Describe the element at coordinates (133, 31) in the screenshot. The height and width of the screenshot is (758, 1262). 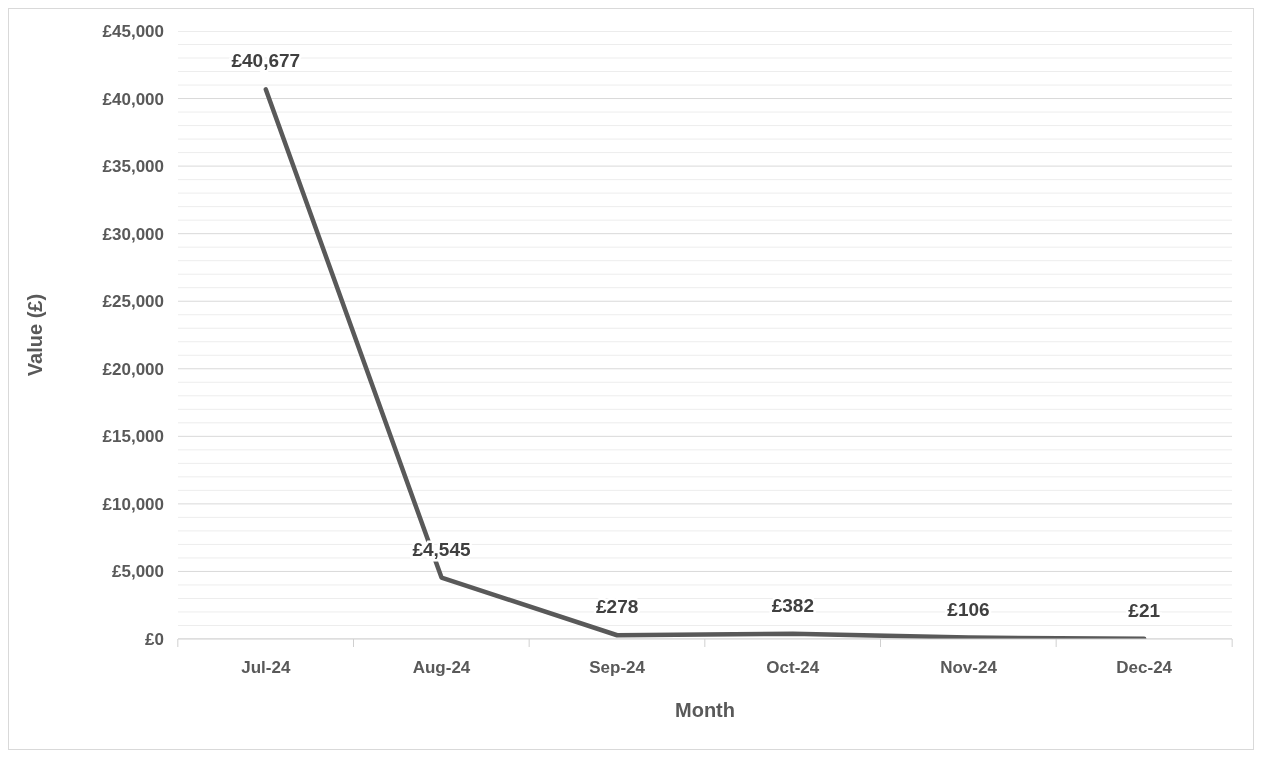
I see `y-tick-label: £45,000` at that location.